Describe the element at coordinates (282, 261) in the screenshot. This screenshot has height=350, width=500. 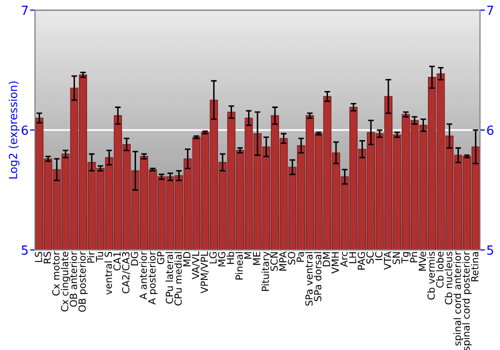
I see `x-tick-label: MPA` at that location.